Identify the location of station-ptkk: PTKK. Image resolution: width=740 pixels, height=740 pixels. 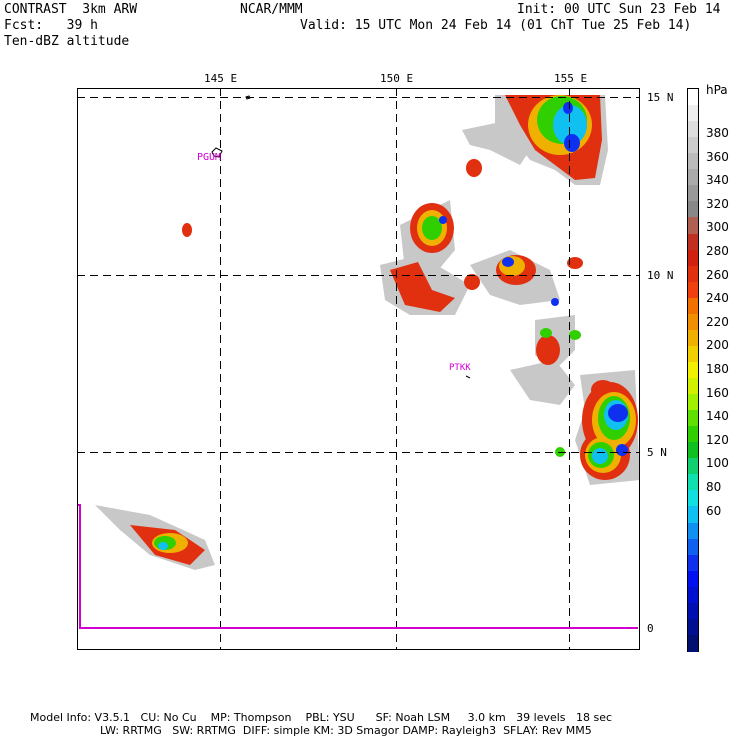
(460, 368).